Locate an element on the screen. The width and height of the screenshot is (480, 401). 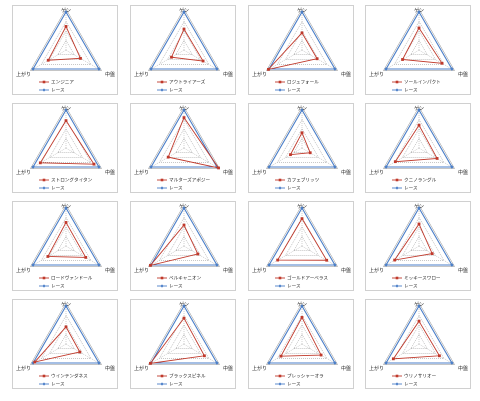
radar-chart-panel: ゲン 中盤 上がり ウインテンダネス レース is located at coordinates (65, 344).